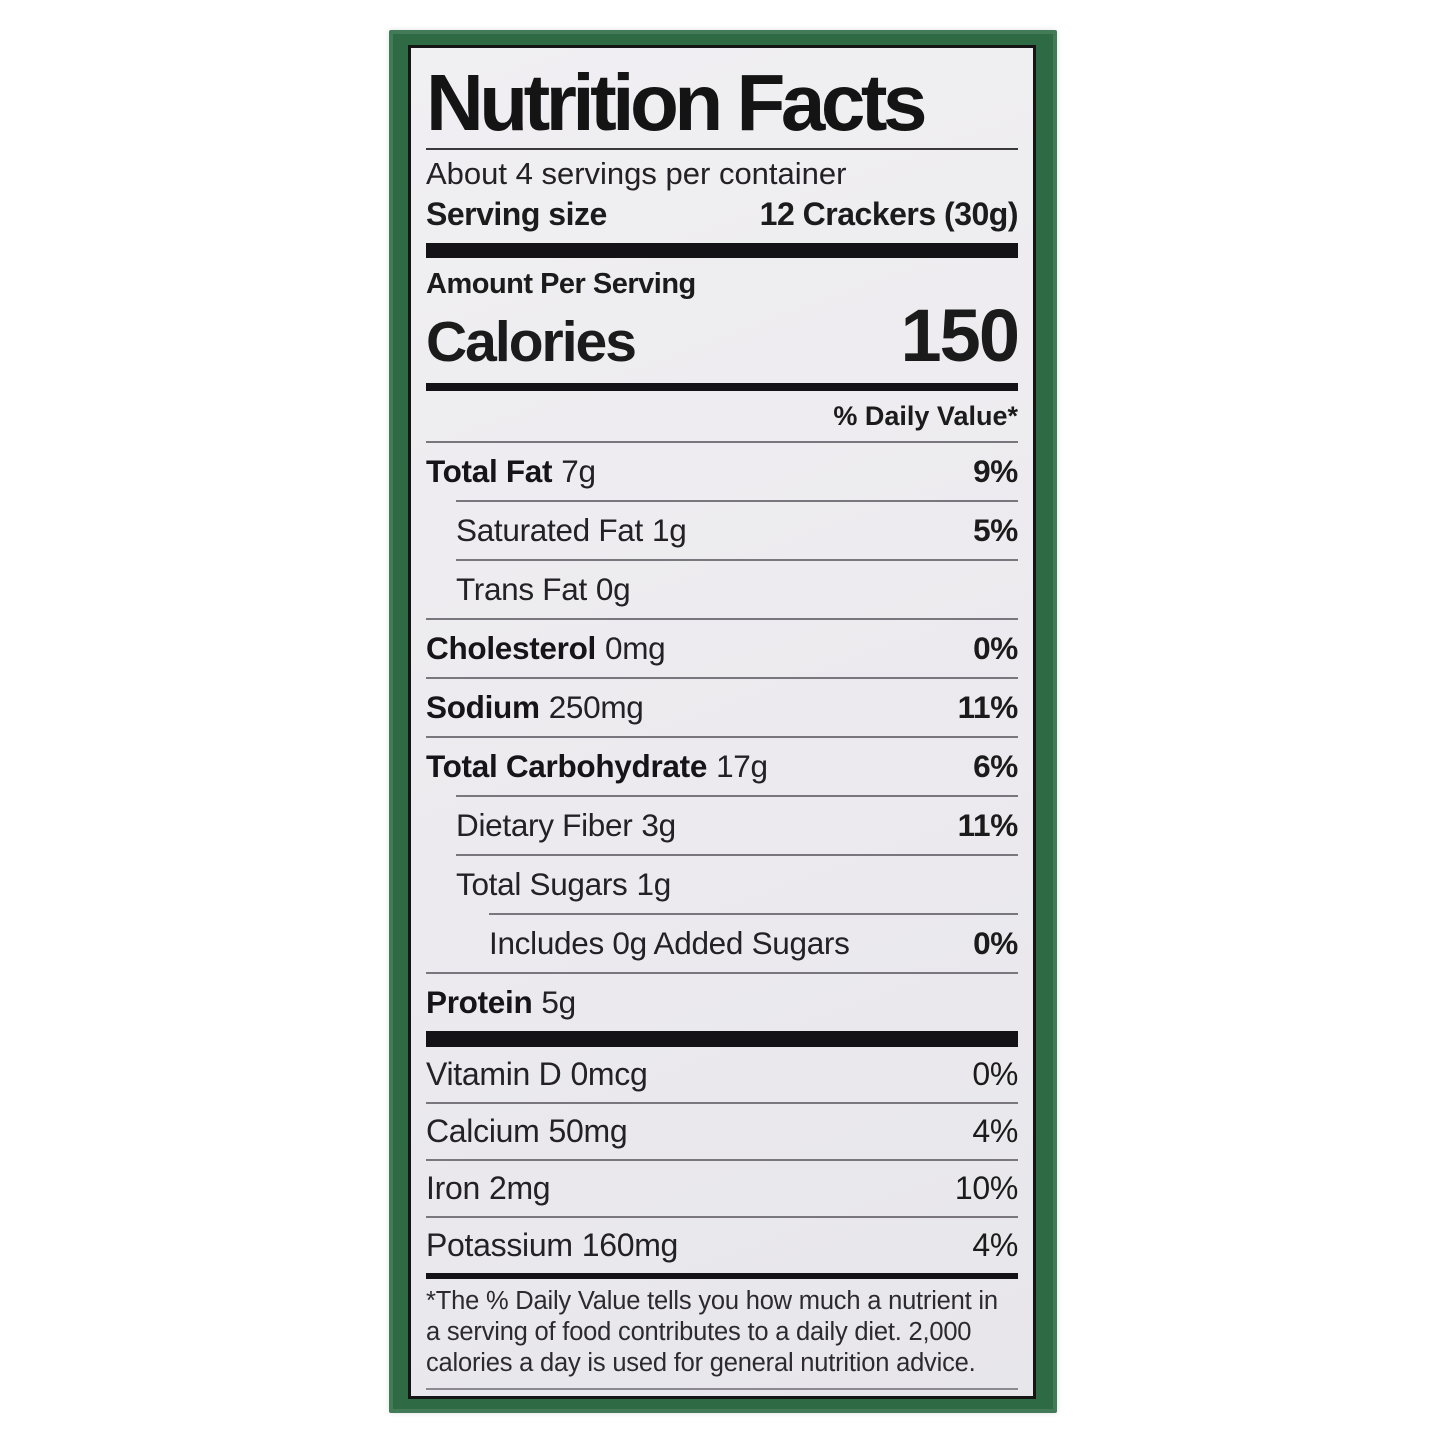 Image resolution: width=1445 pixels, height=1445 pixels. Describe the element at coordinates (676, 102) in the screenshot. I see `label-title: Nutrition Facts` at that location.